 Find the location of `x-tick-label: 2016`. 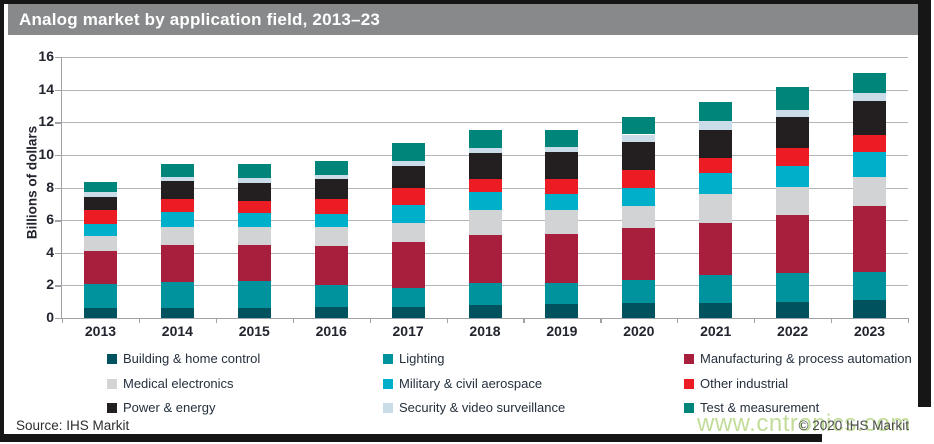

x-tick-label: 2016 is located at coordinates (331, 331).